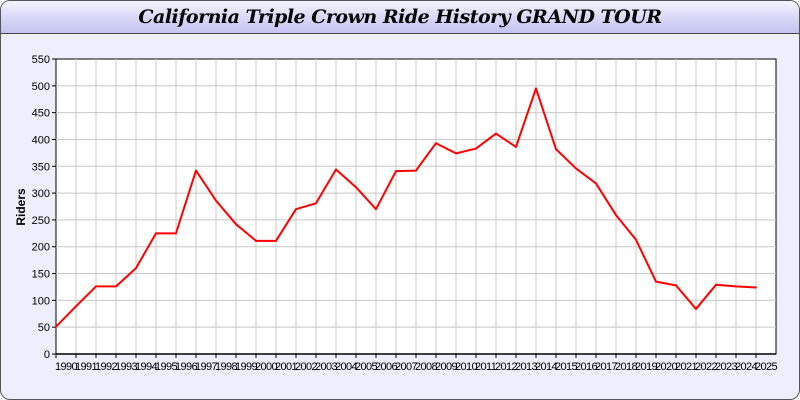 This screenshot has width=800, height=400. What do you see at coordinates (21, 207) in the screenshot?
I see `y-axis-label: Riders` at bounding box center [21, 207].